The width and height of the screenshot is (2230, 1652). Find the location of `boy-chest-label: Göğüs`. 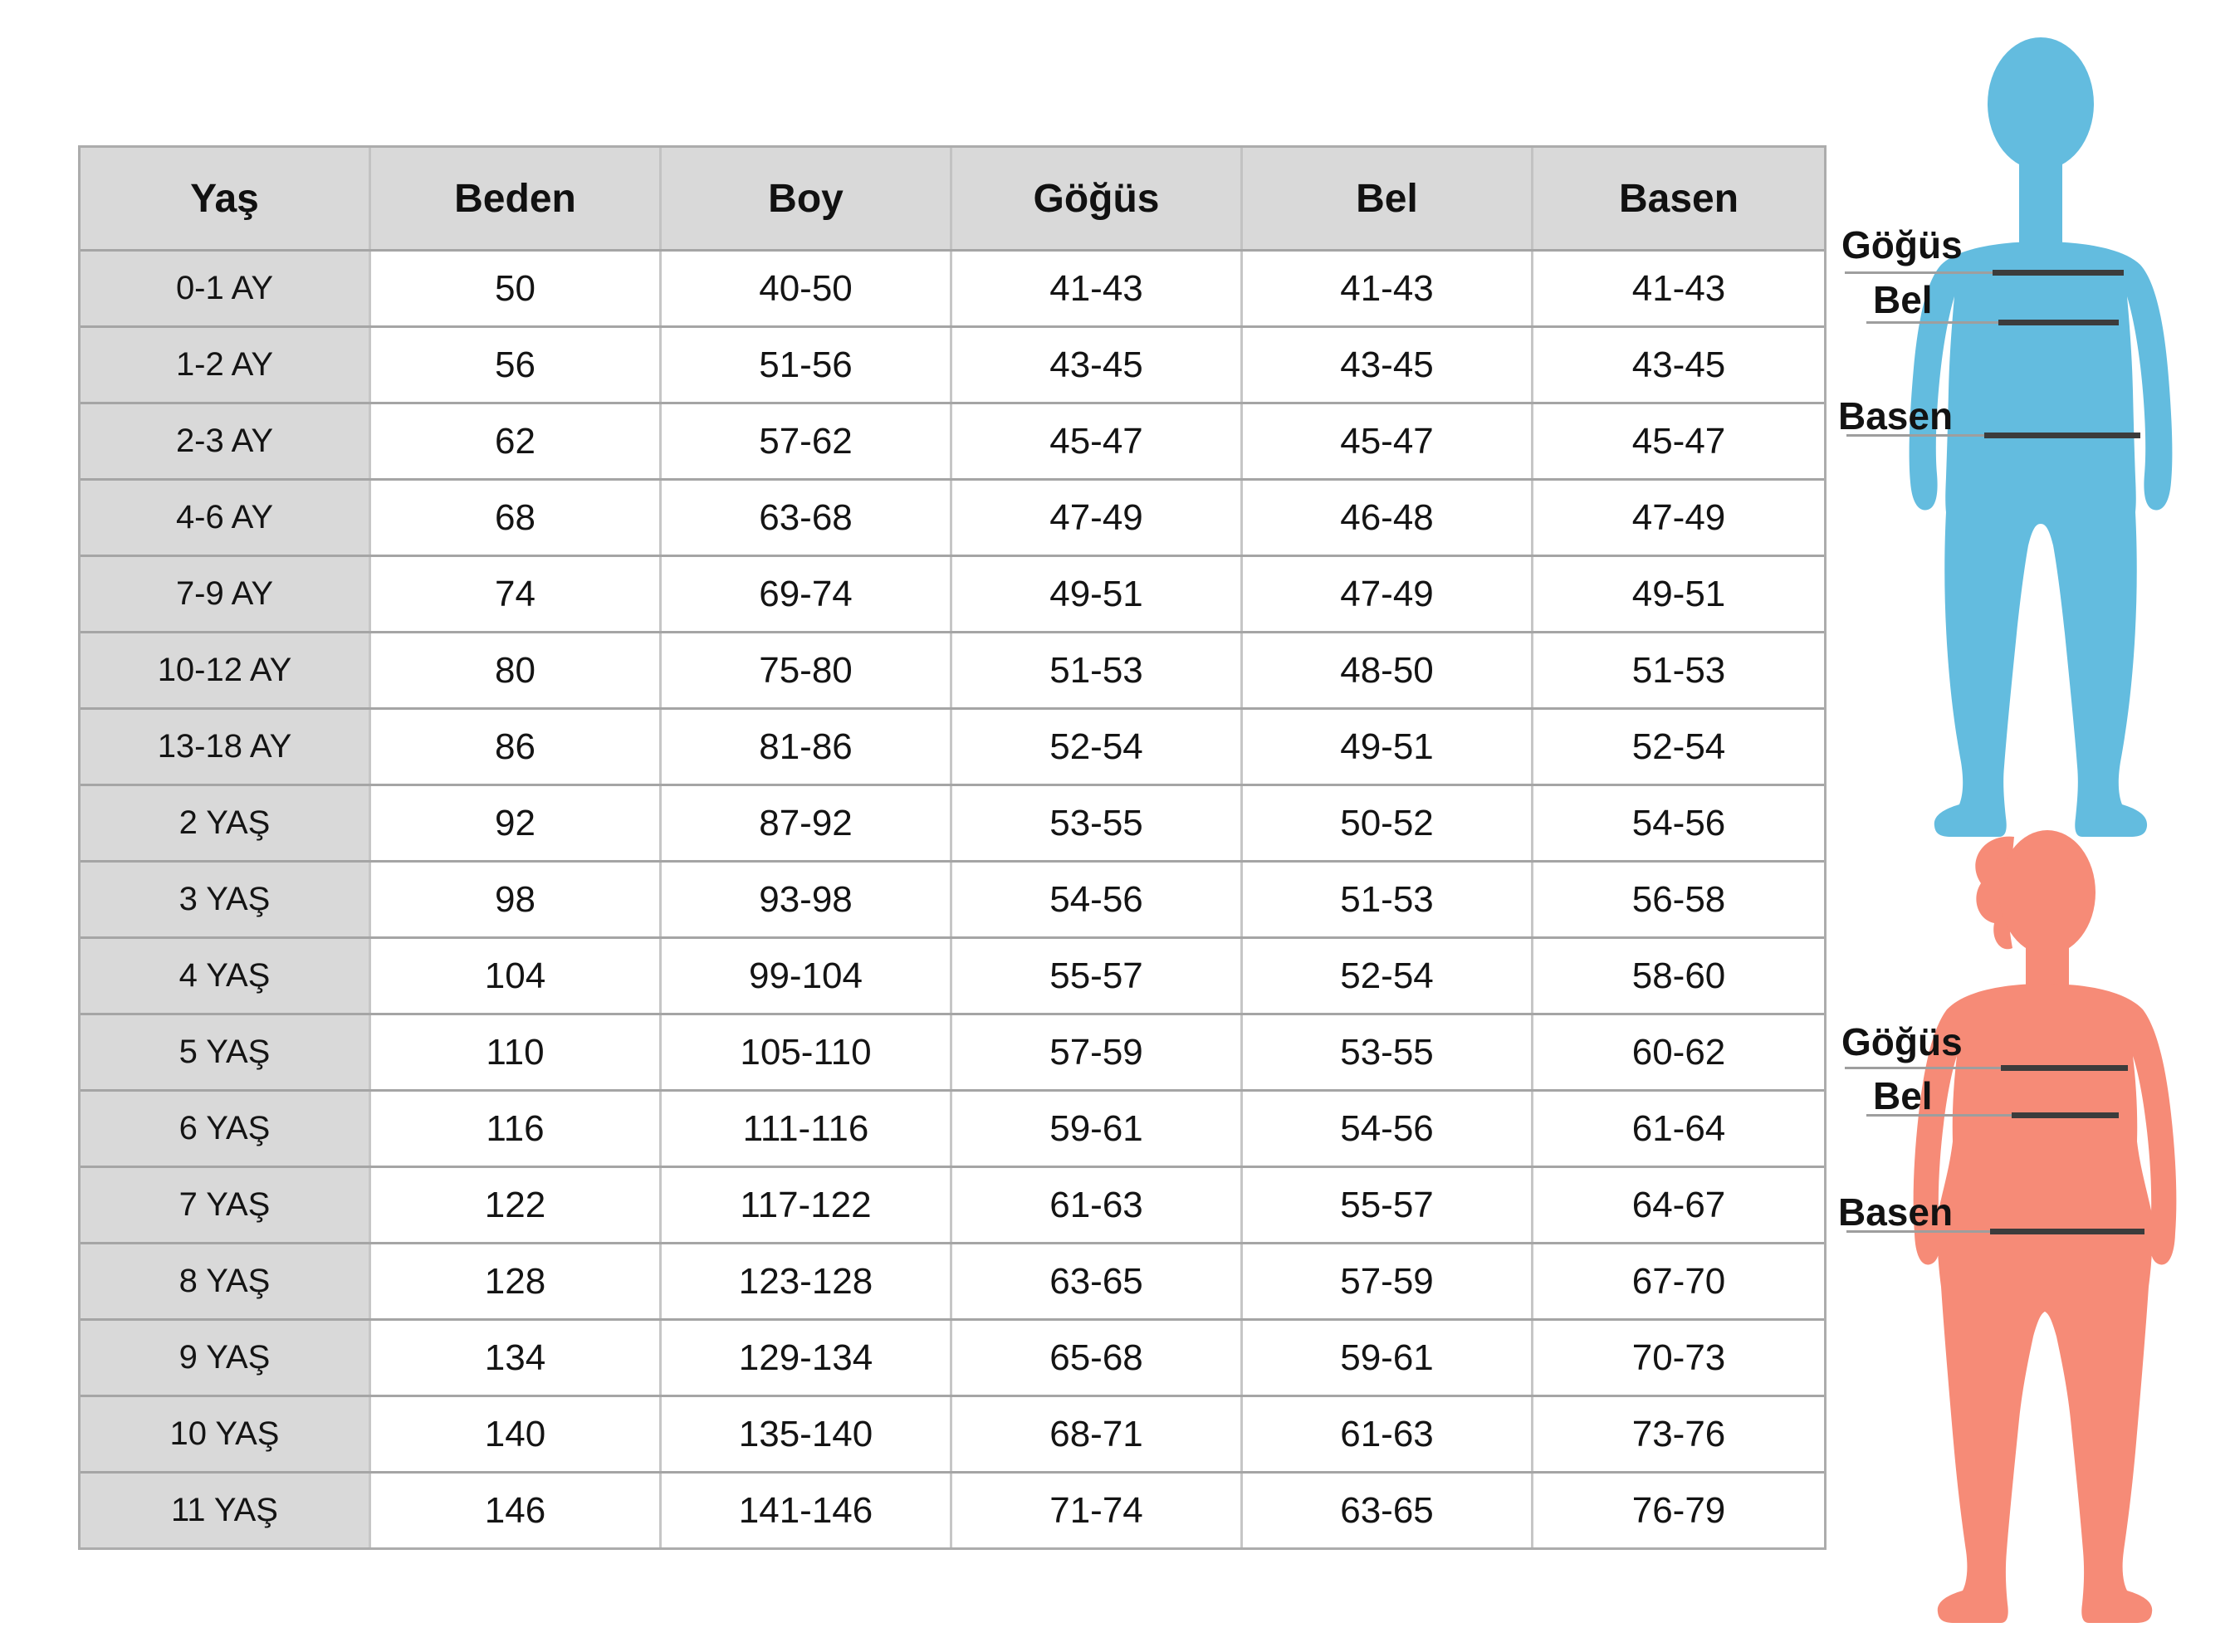

boy-chest-label: Göğüs is located at coordinates (1902, 244).